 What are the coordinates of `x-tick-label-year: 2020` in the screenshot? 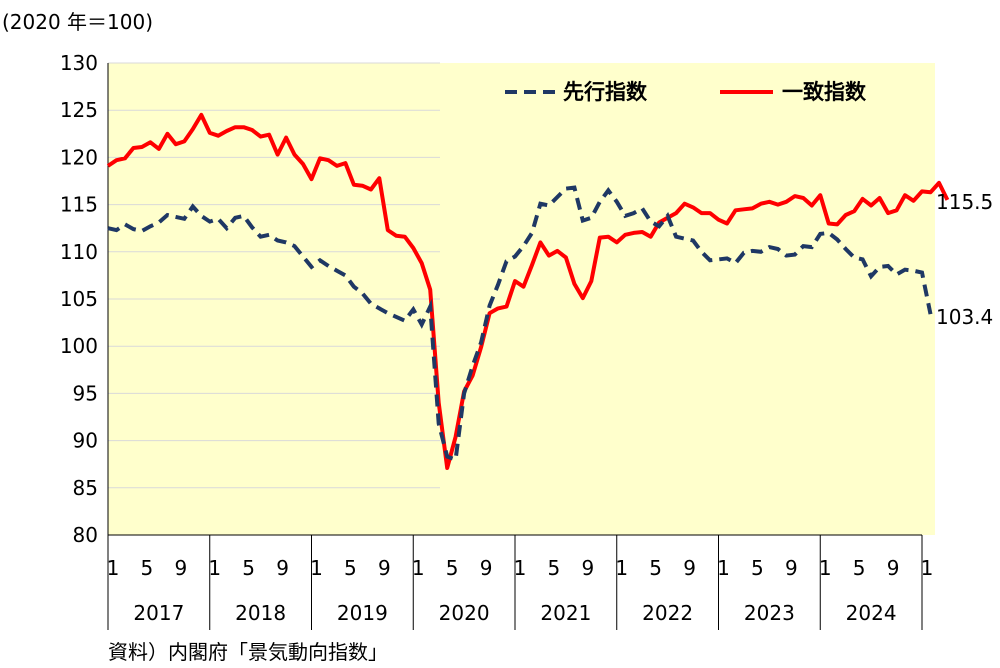 It's located at (464, 613).